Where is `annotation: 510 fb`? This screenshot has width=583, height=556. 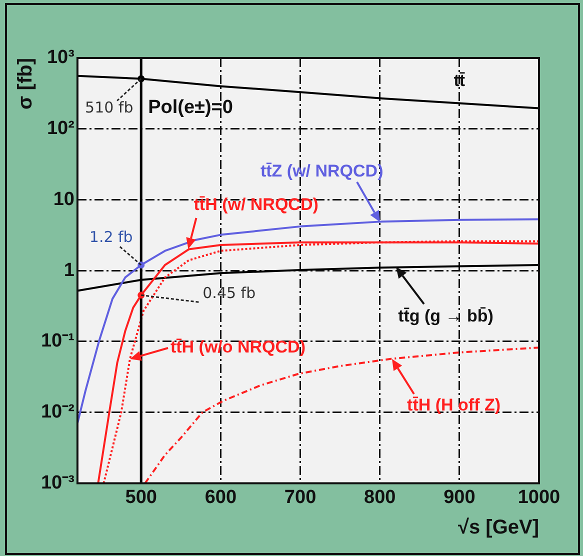 annotation: 510 fb is located at coordinates (109, 107).